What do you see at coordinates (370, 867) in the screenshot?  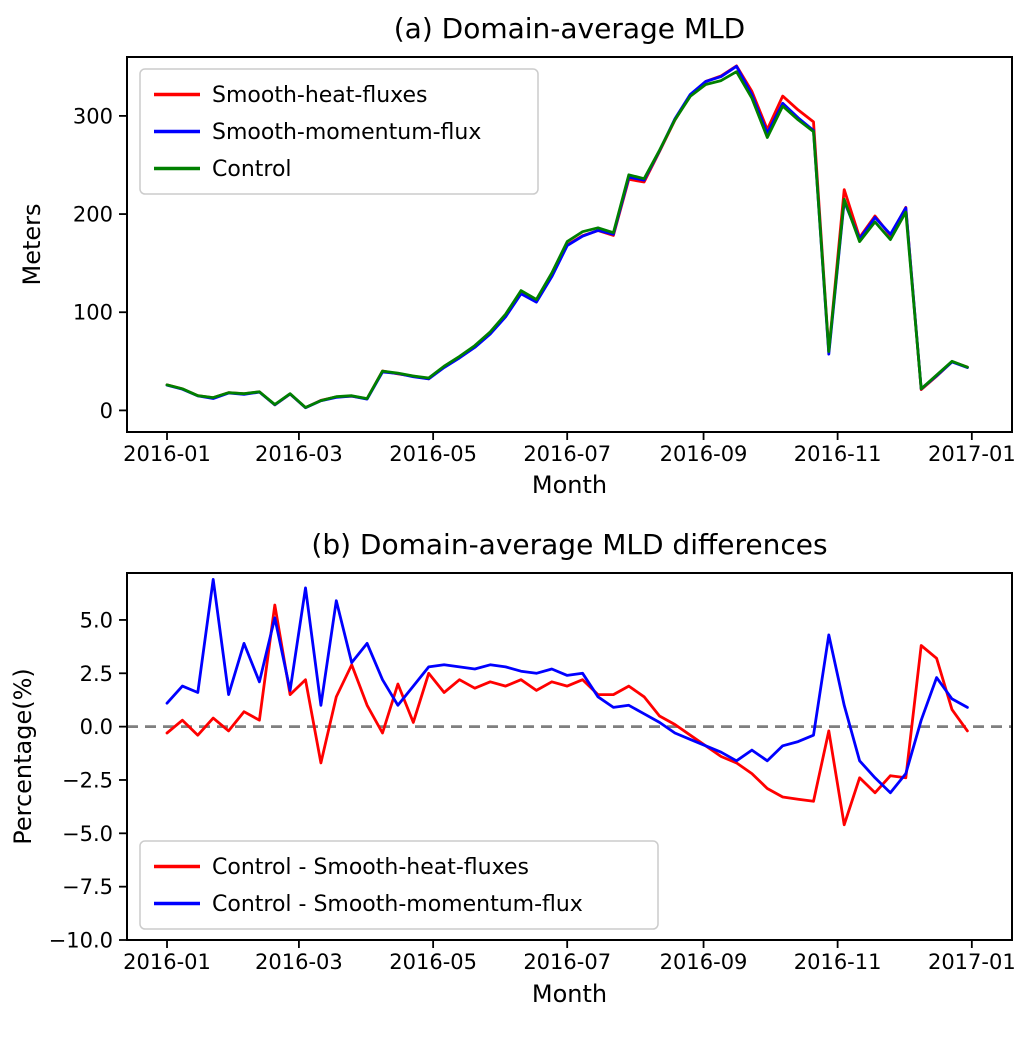 I see `legend-label: Control - Smooth-heat-fluxes` at bounding box center [370, 867].